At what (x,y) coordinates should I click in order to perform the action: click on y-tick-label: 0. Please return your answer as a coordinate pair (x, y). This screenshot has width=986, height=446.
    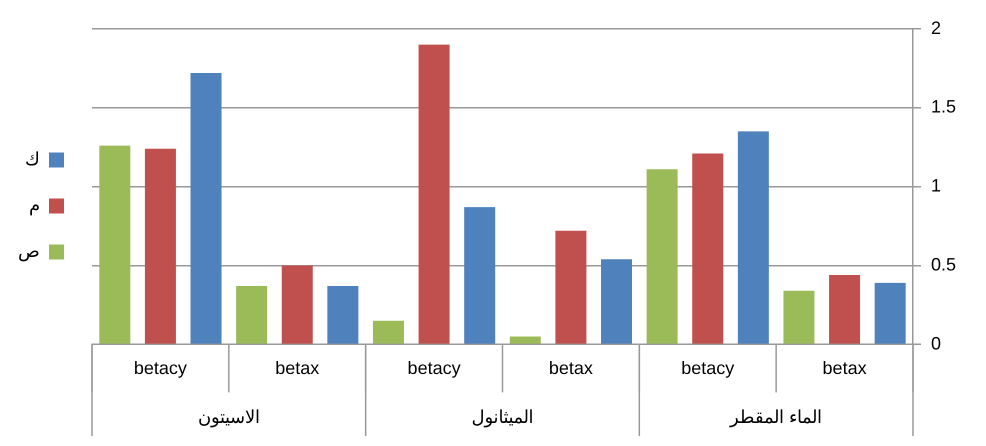
    Looking at the image, I should click on (935, 343).